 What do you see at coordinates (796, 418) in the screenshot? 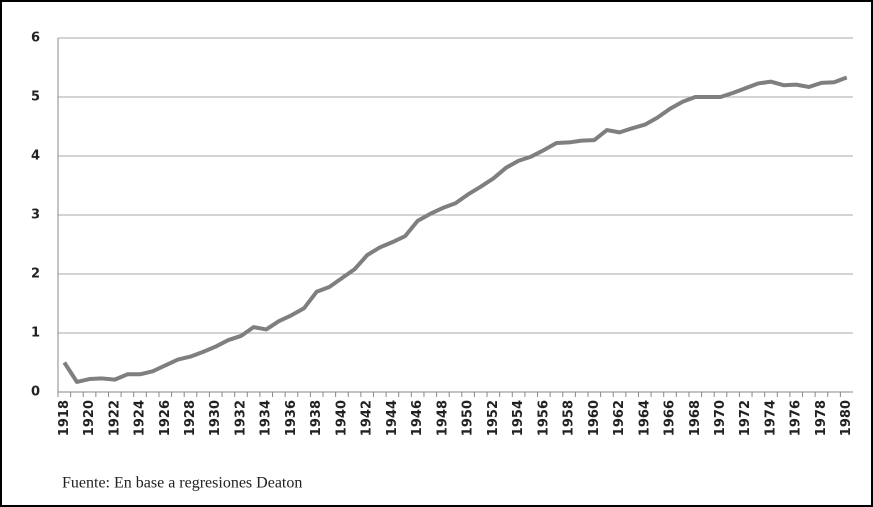
I see `x-tick-label: 1976` at bounding box center [796, 418].